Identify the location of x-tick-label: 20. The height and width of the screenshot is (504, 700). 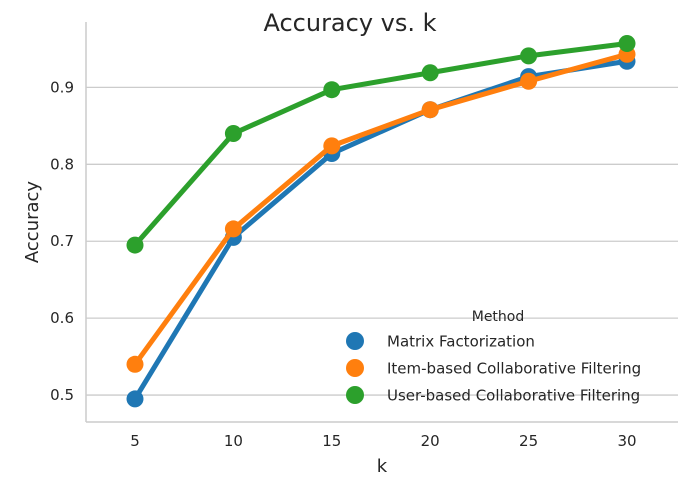
(430, 441).